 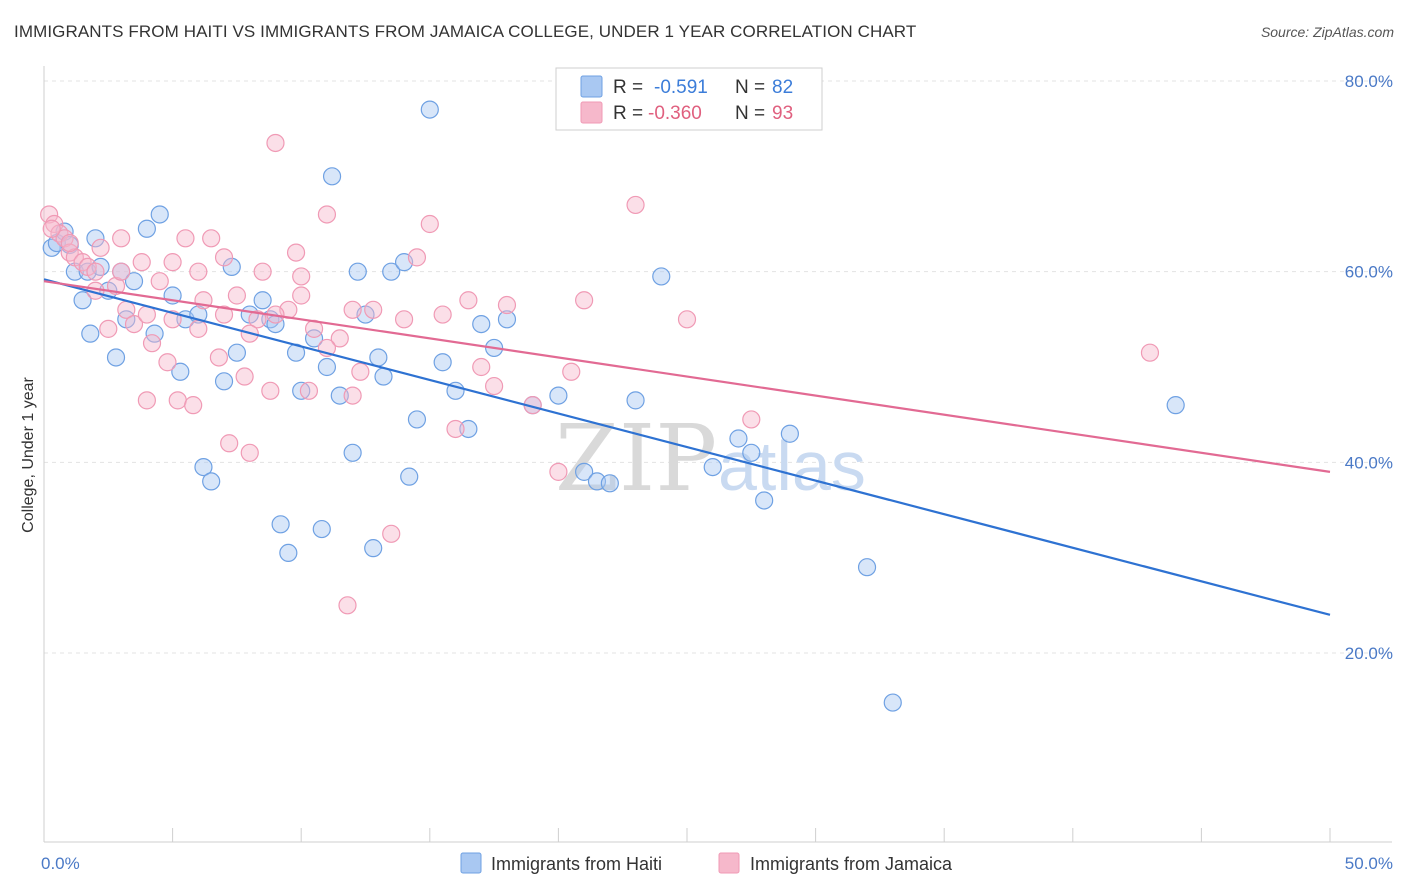 What do you see at coordinates (782, 87) in the screenshot?
I see `legend-haiti-n-value: 82` at bounding box center [782, 87].